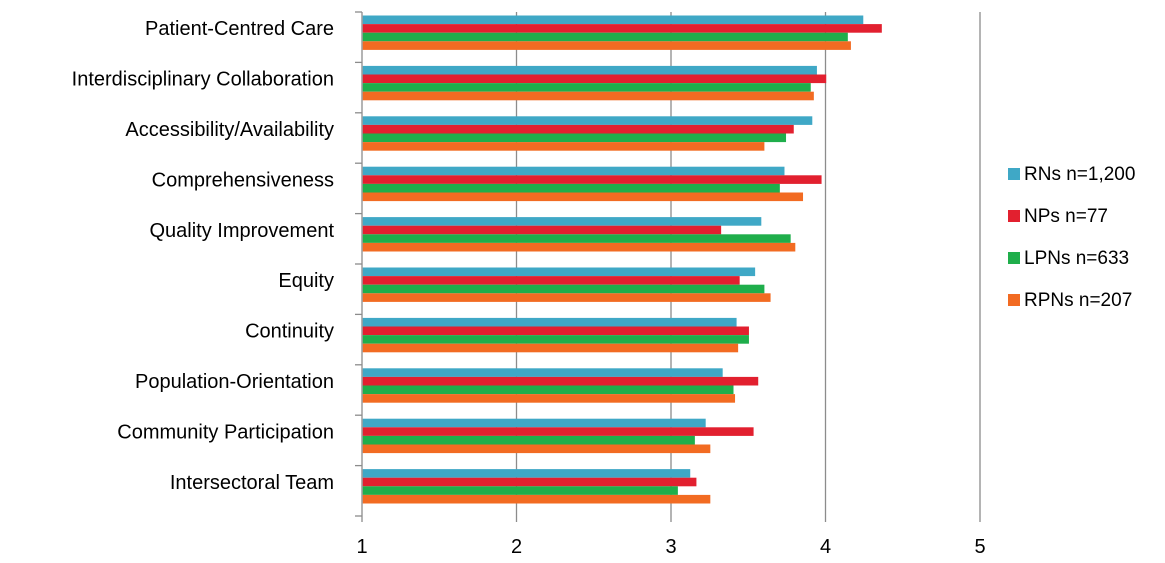  Describe the element at coordinates (1078, 300) in the screenshot. I see `legend-label: RPNs n=207` at that location.